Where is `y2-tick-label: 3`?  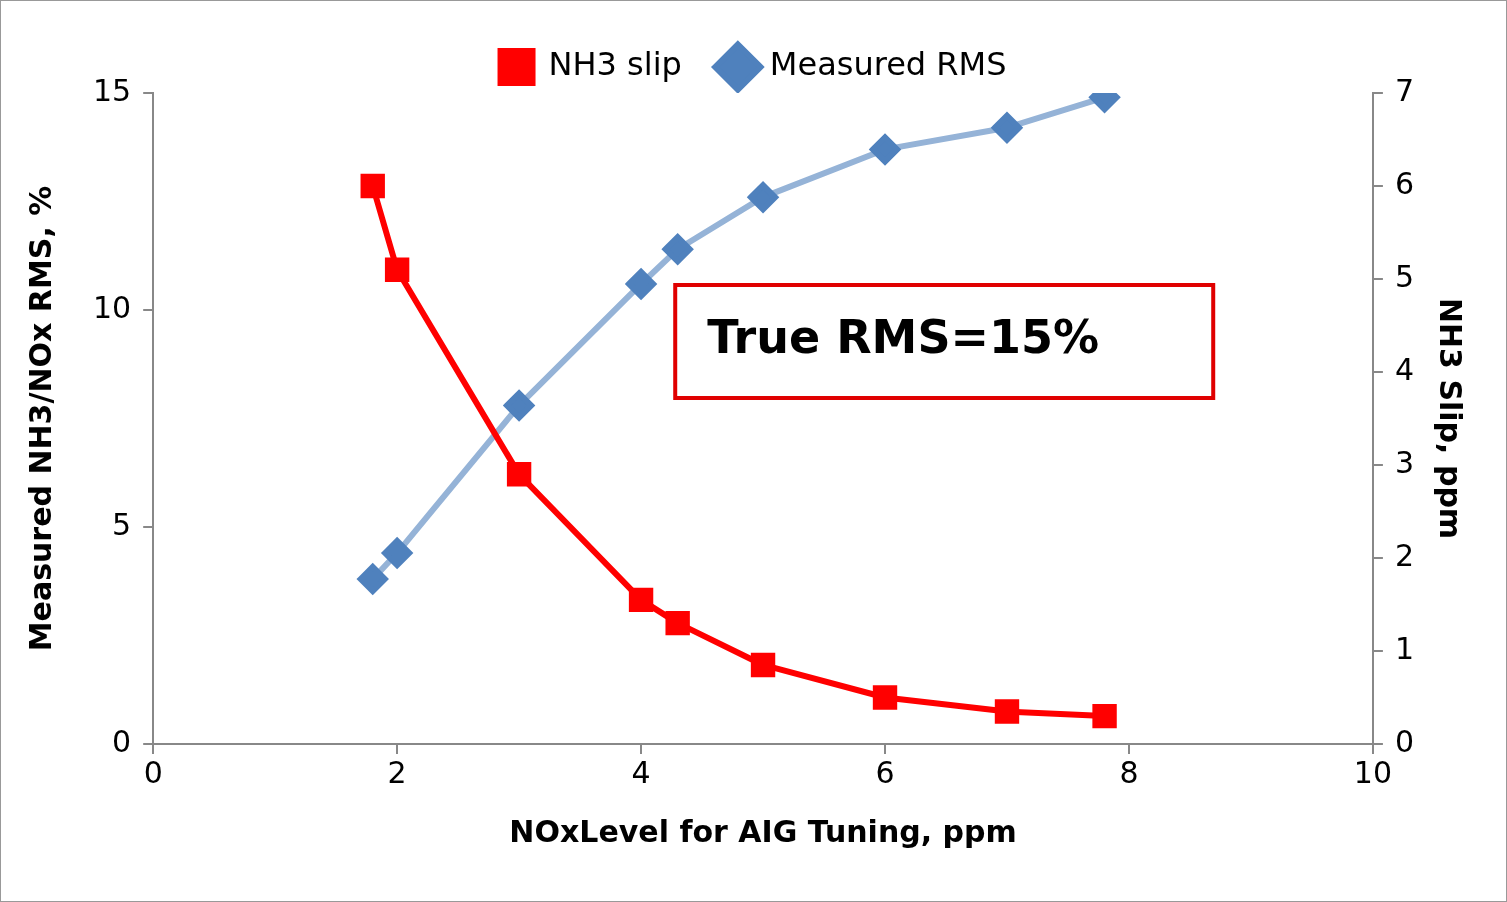
y2-tick-label: 3 is located at coordinates (1404, 462).